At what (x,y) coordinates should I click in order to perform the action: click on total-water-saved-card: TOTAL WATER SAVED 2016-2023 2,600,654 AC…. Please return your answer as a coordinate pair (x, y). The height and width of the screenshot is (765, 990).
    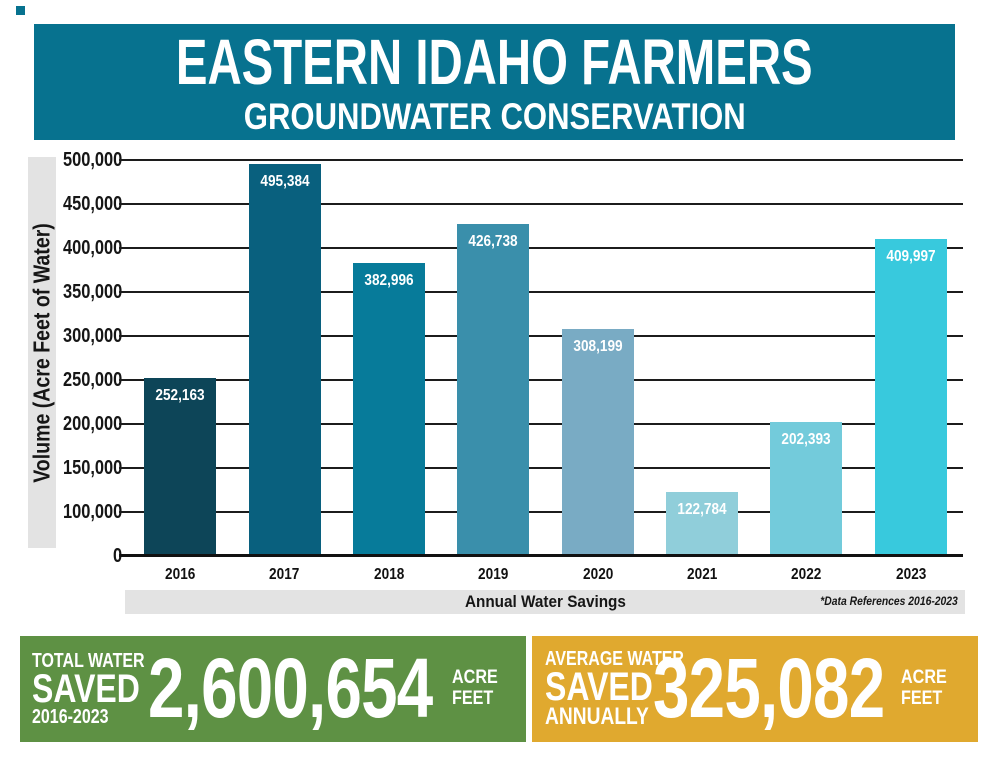
    Looking at the image, I should click on (273, 689).